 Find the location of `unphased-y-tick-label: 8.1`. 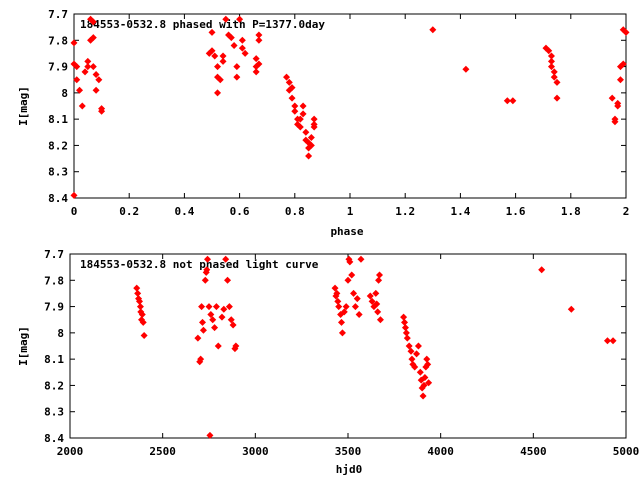

unphased-y-tick-label: 8.1 is located at coordinates (54, 359).